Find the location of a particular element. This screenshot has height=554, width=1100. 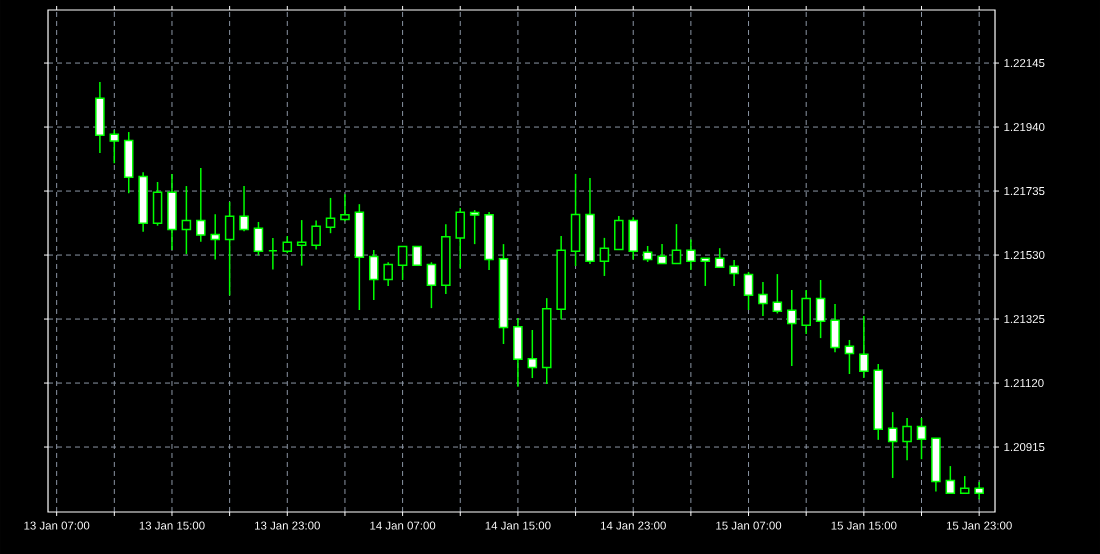

x-tick-label: 15 Jan 15:00 is located at coordinates (864, 525).